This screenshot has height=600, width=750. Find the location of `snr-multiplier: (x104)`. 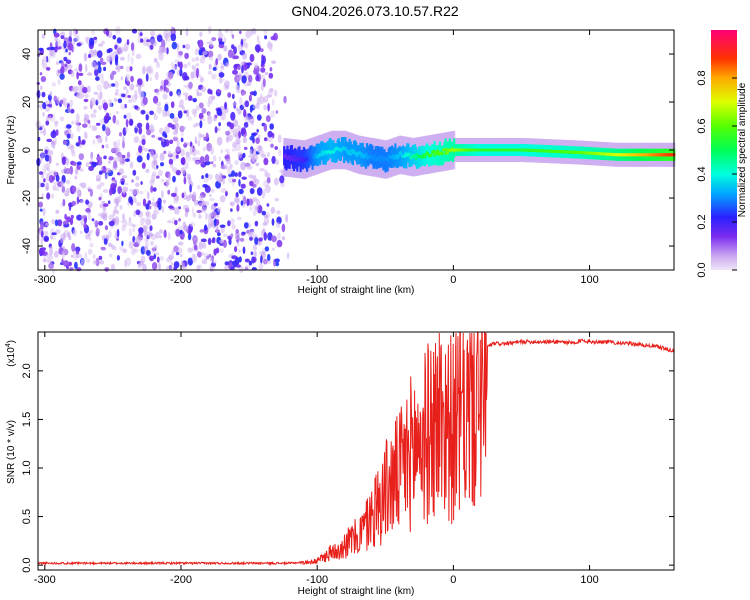

snr-multiplier: (x104) is located at coordinates (11, 353).